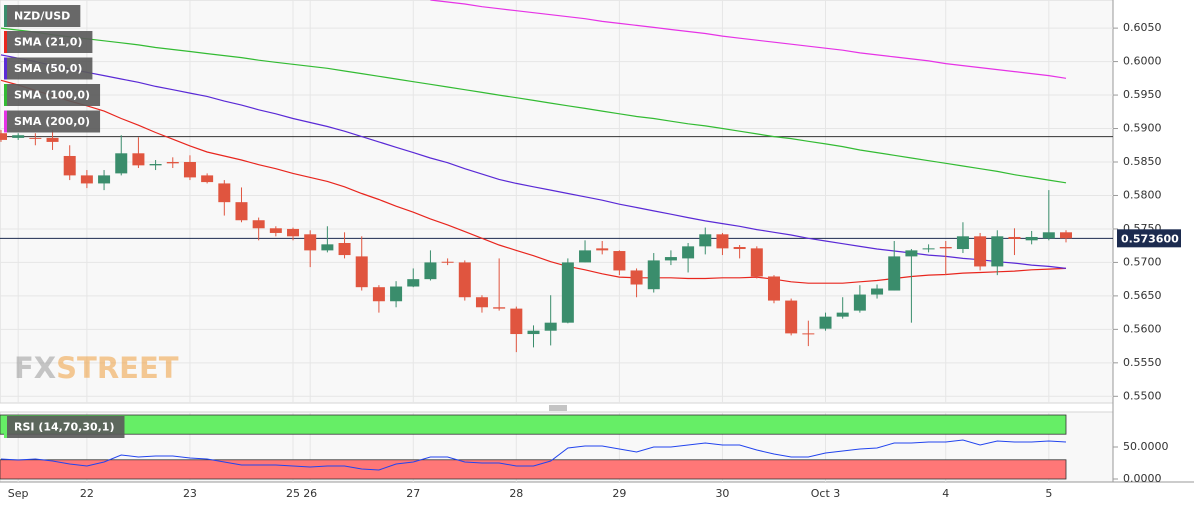 Image resolution: width=1194 pixels, height=506 pixels. I want to click on x-tick-label: 30, so click(722, 493).